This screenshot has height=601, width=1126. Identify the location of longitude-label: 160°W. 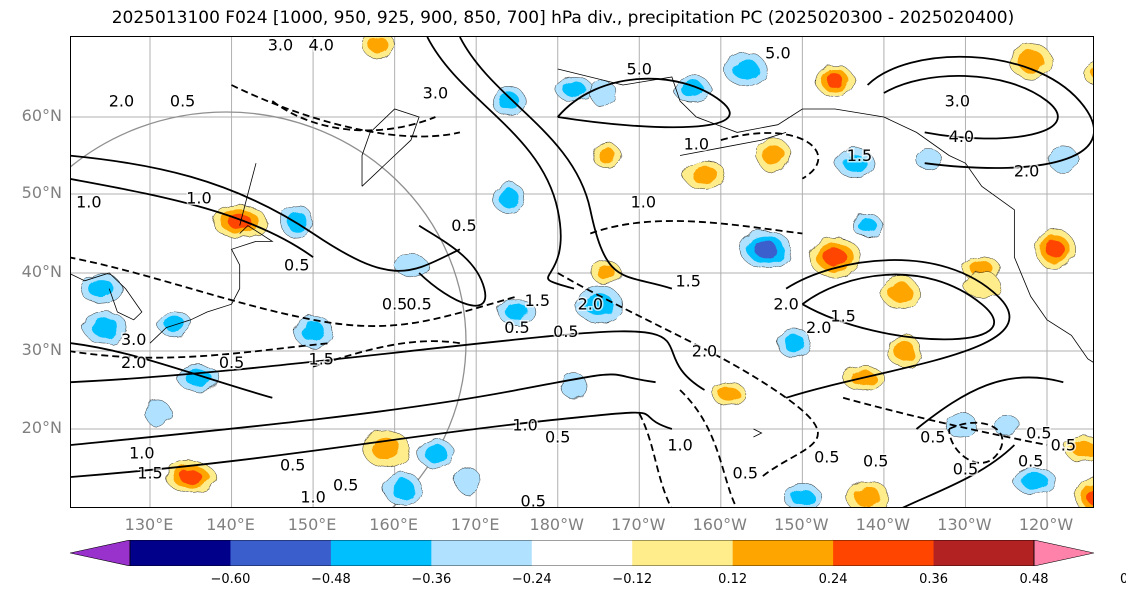
(719, 524).